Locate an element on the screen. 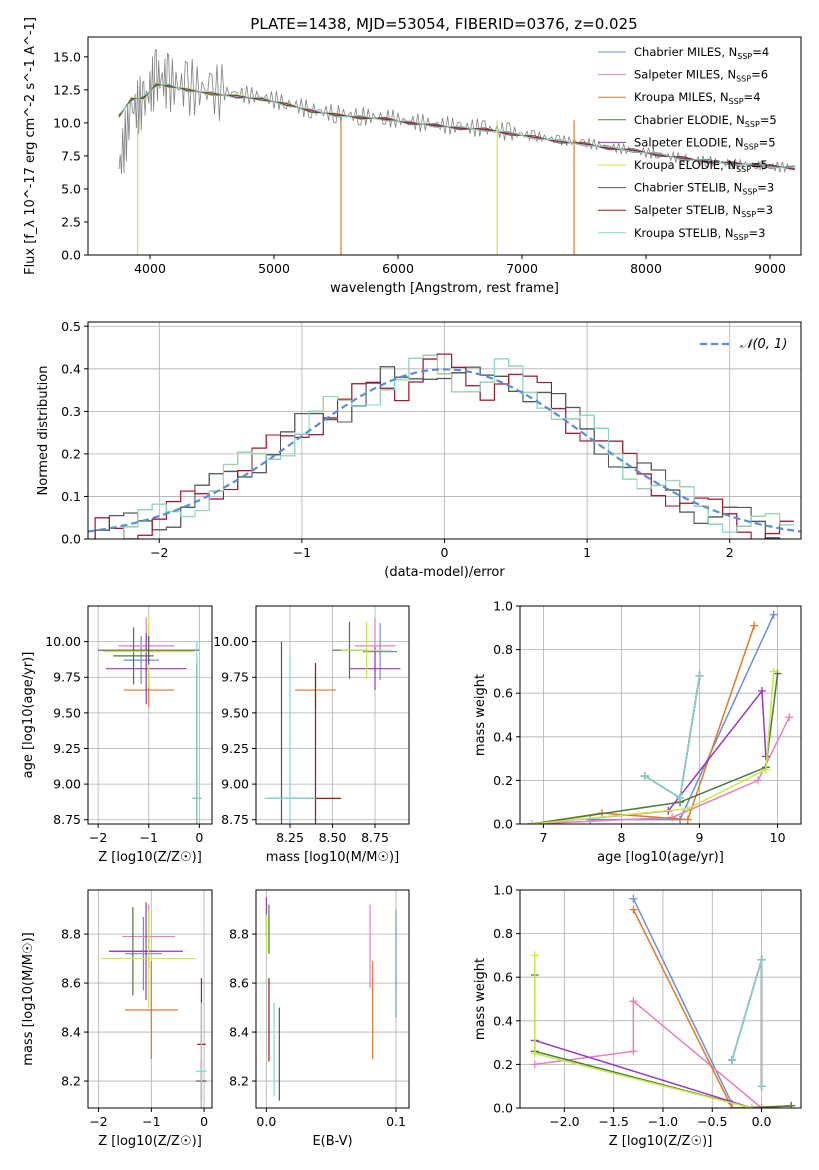 The image size is (819, 1170). model-spectrum is located at coordinates (456, 127).